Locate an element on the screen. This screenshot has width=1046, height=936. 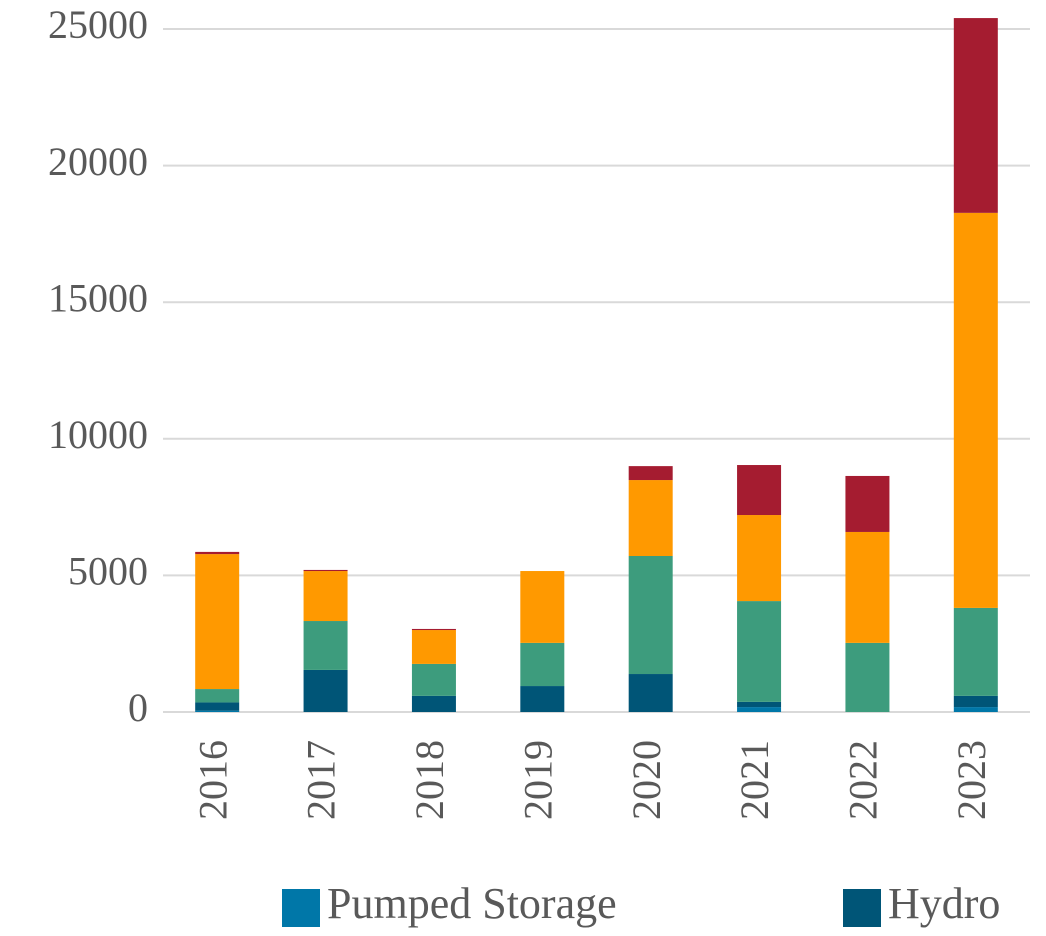
x-tick-label: 2023 is located at coordinates (971, 780).